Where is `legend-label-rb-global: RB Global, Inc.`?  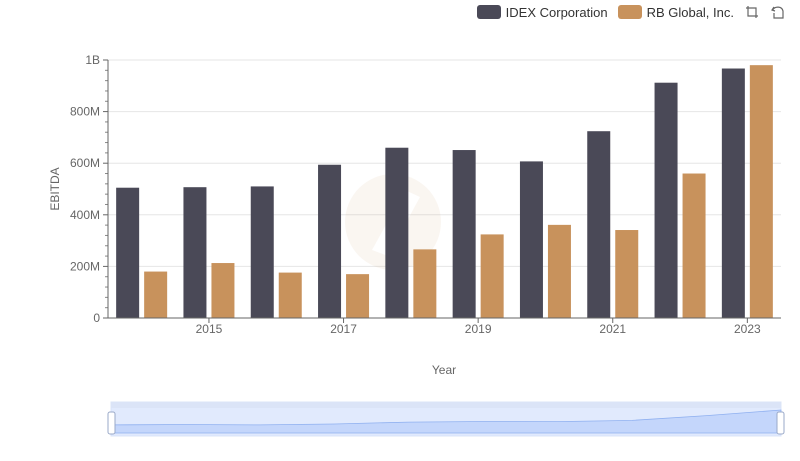
legend-label-rb-global: RB Global, Inc. is located at coordinates (690, 12).